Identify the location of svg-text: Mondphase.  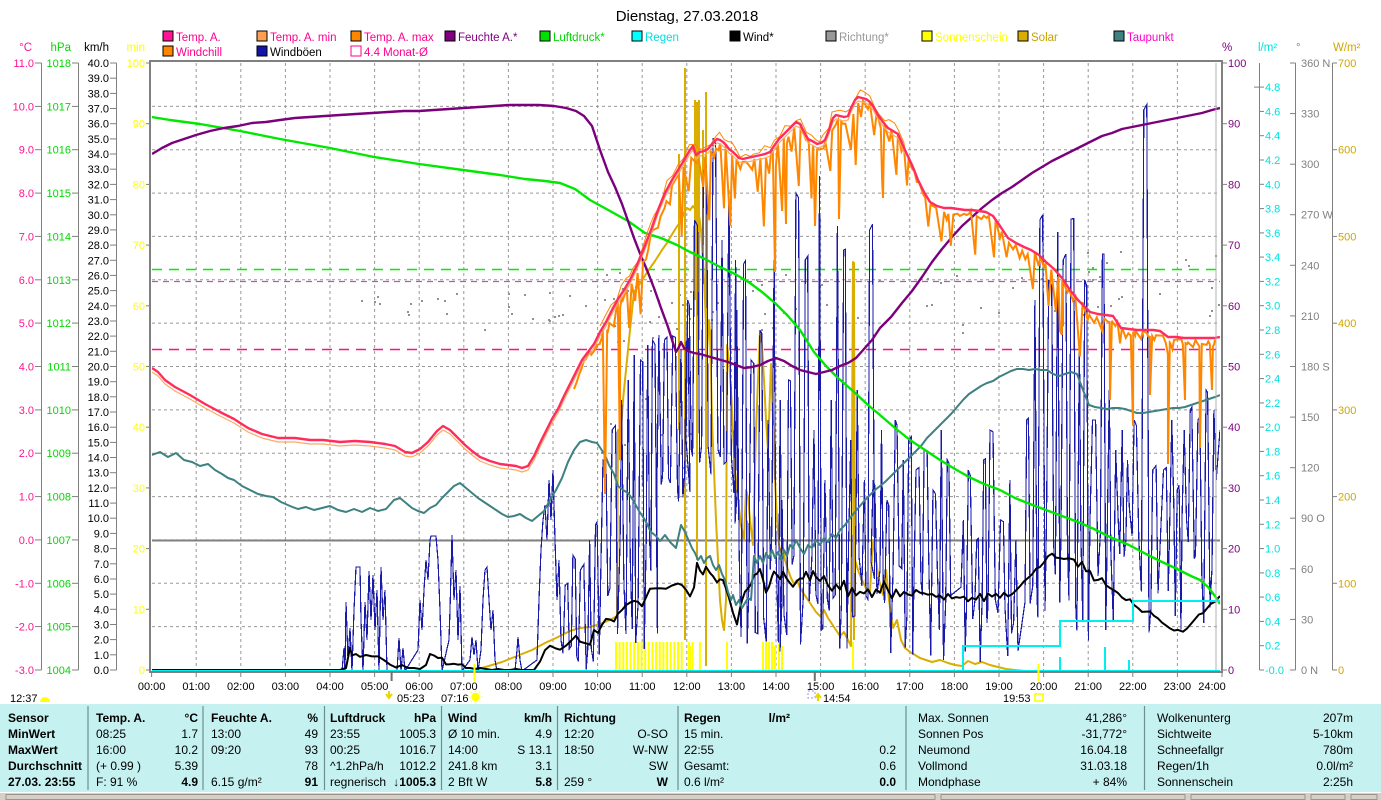
(949, 782).